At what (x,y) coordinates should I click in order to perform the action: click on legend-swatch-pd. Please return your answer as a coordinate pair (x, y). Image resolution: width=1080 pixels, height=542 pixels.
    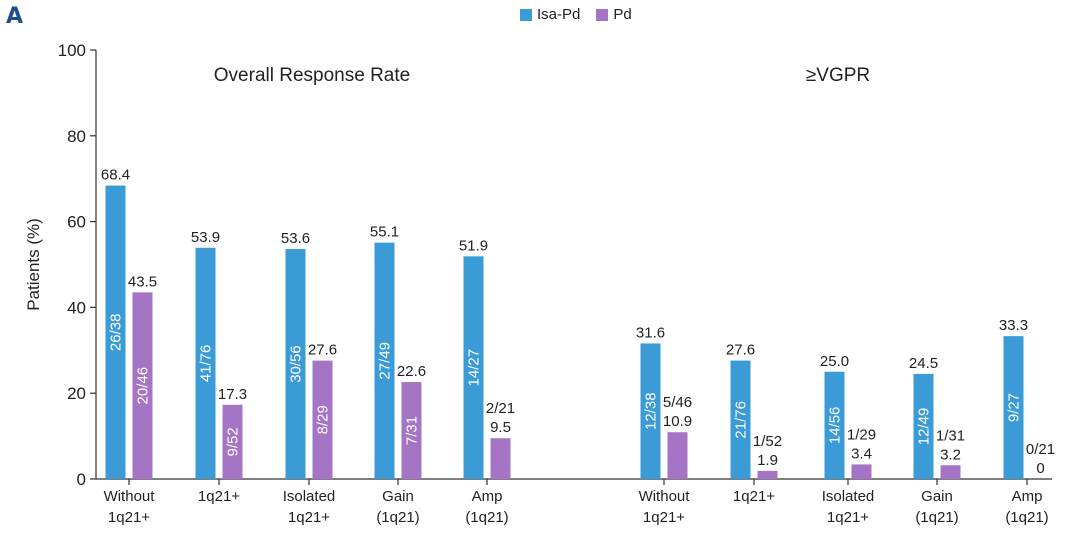
    Looking at the image, I should click on (602, 14).